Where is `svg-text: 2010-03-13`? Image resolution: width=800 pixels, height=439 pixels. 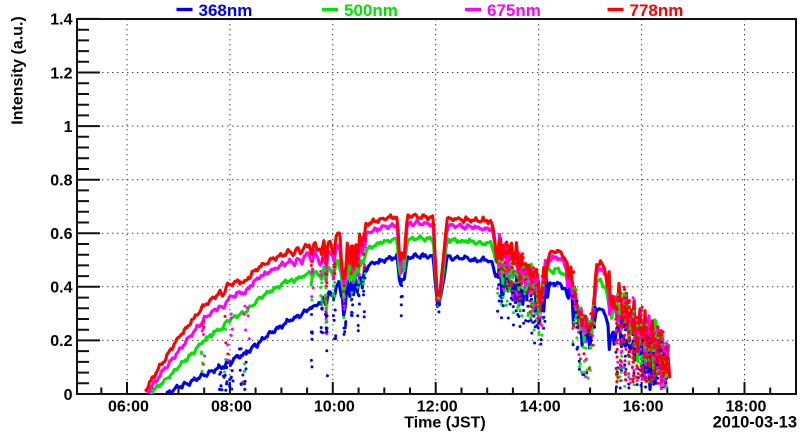 svg-text: 2010-03-13 is located at coordinates (755, 423).